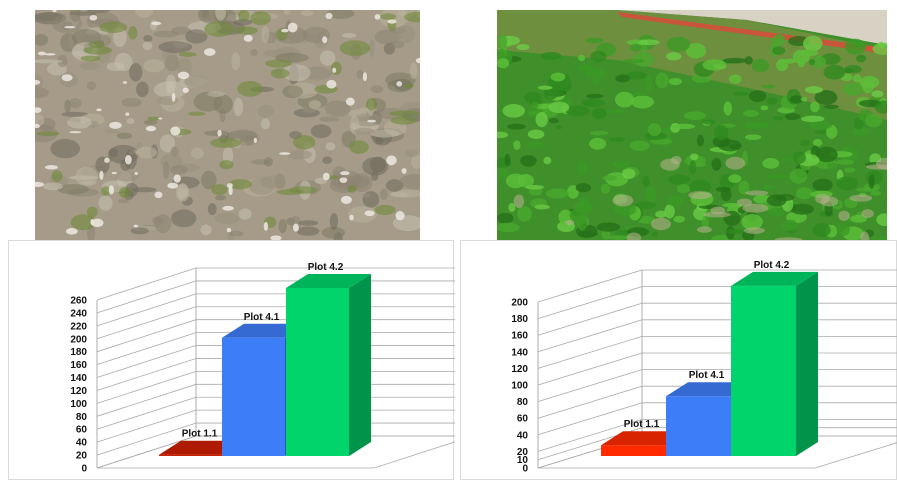  I want to click on y-tick-label: 260, so click(78, 301).